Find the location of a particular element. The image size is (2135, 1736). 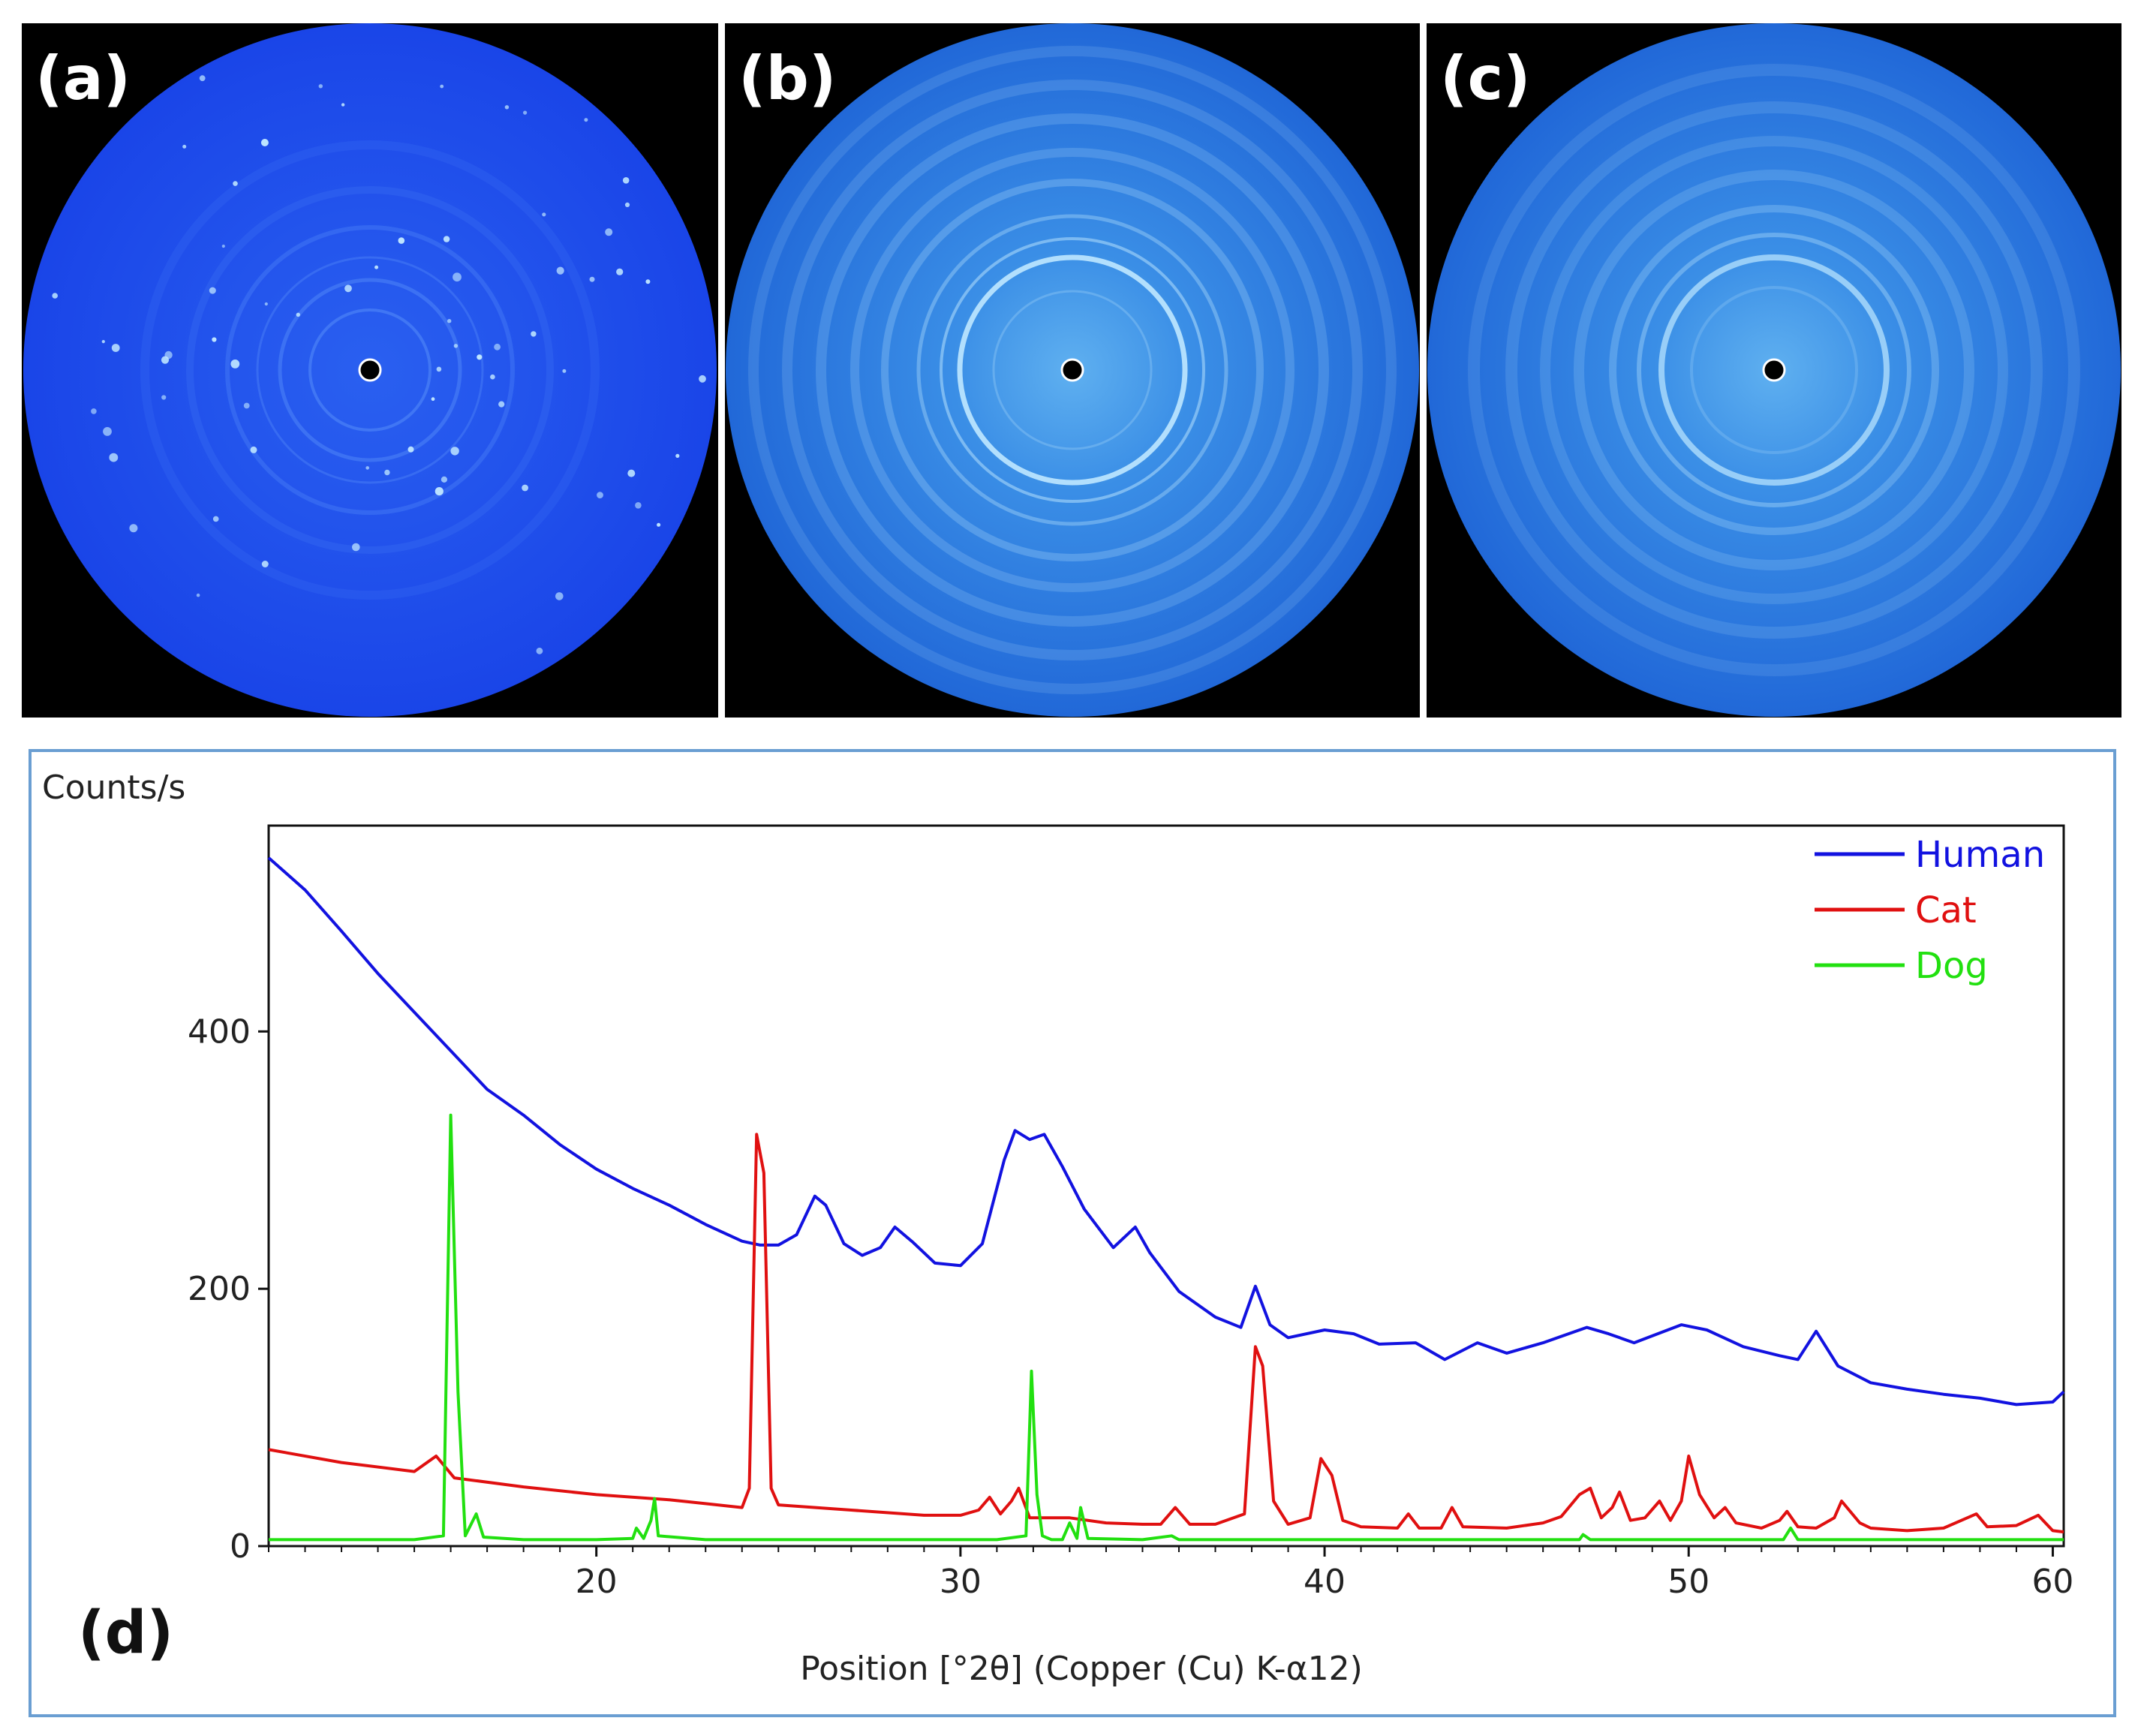

y-axis-title: Counts/s is located at coordinates (113, 788).